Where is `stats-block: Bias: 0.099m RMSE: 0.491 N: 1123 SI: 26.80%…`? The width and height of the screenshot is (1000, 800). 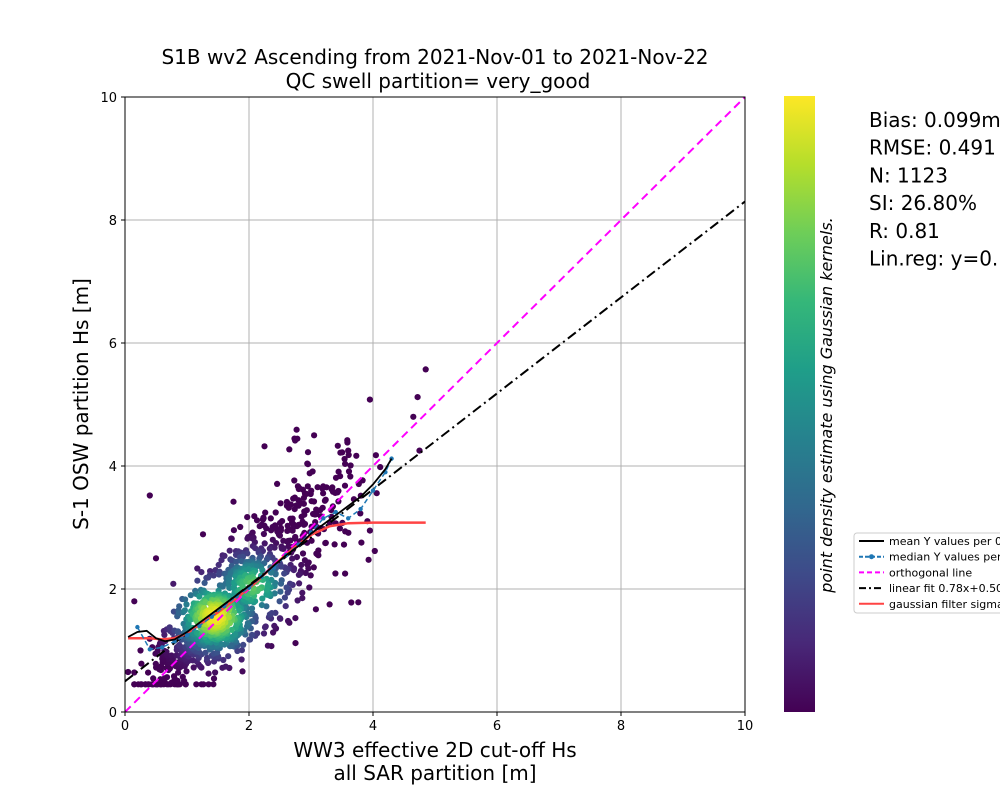 stats-block: Bias: 0.099m RMSE: 0.491 N: 1123 SI: 26.80%… is located at coordinates (934, 189).